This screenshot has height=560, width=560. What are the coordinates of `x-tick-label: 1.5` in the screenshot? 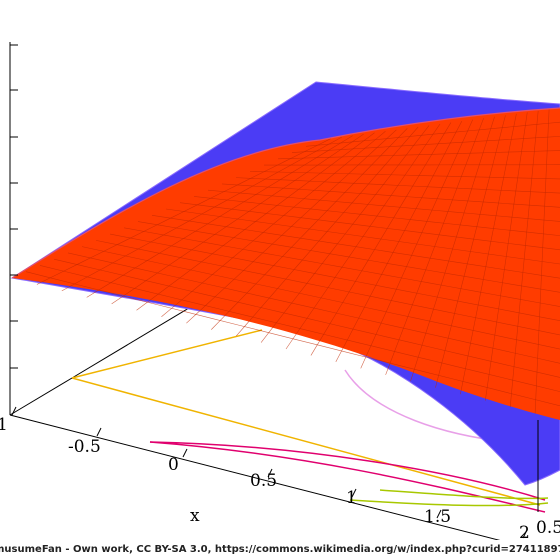 It's located at (437, 517).